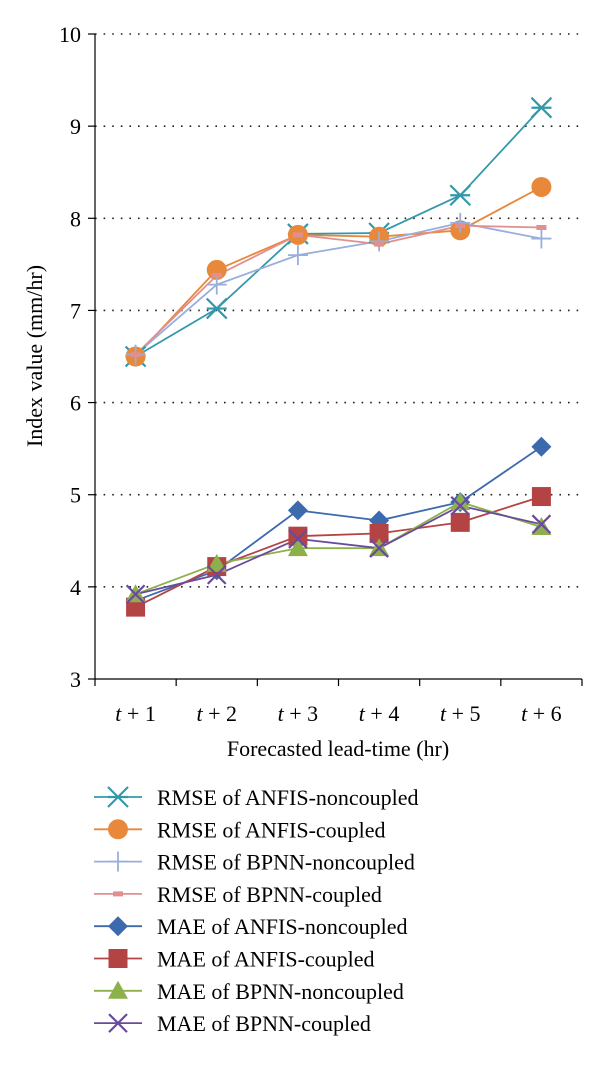  I want to click on legend-item: MAE of BPNN-coupled, so click(232, 1023).